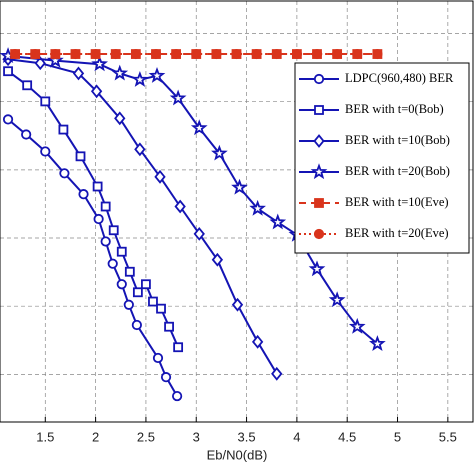 This screenshot has width=474, height=474. What do you see at coordinates (448, 436) in the screenshot?
I see `x-tick-label: 5.5` at bounding box center [448, 436].